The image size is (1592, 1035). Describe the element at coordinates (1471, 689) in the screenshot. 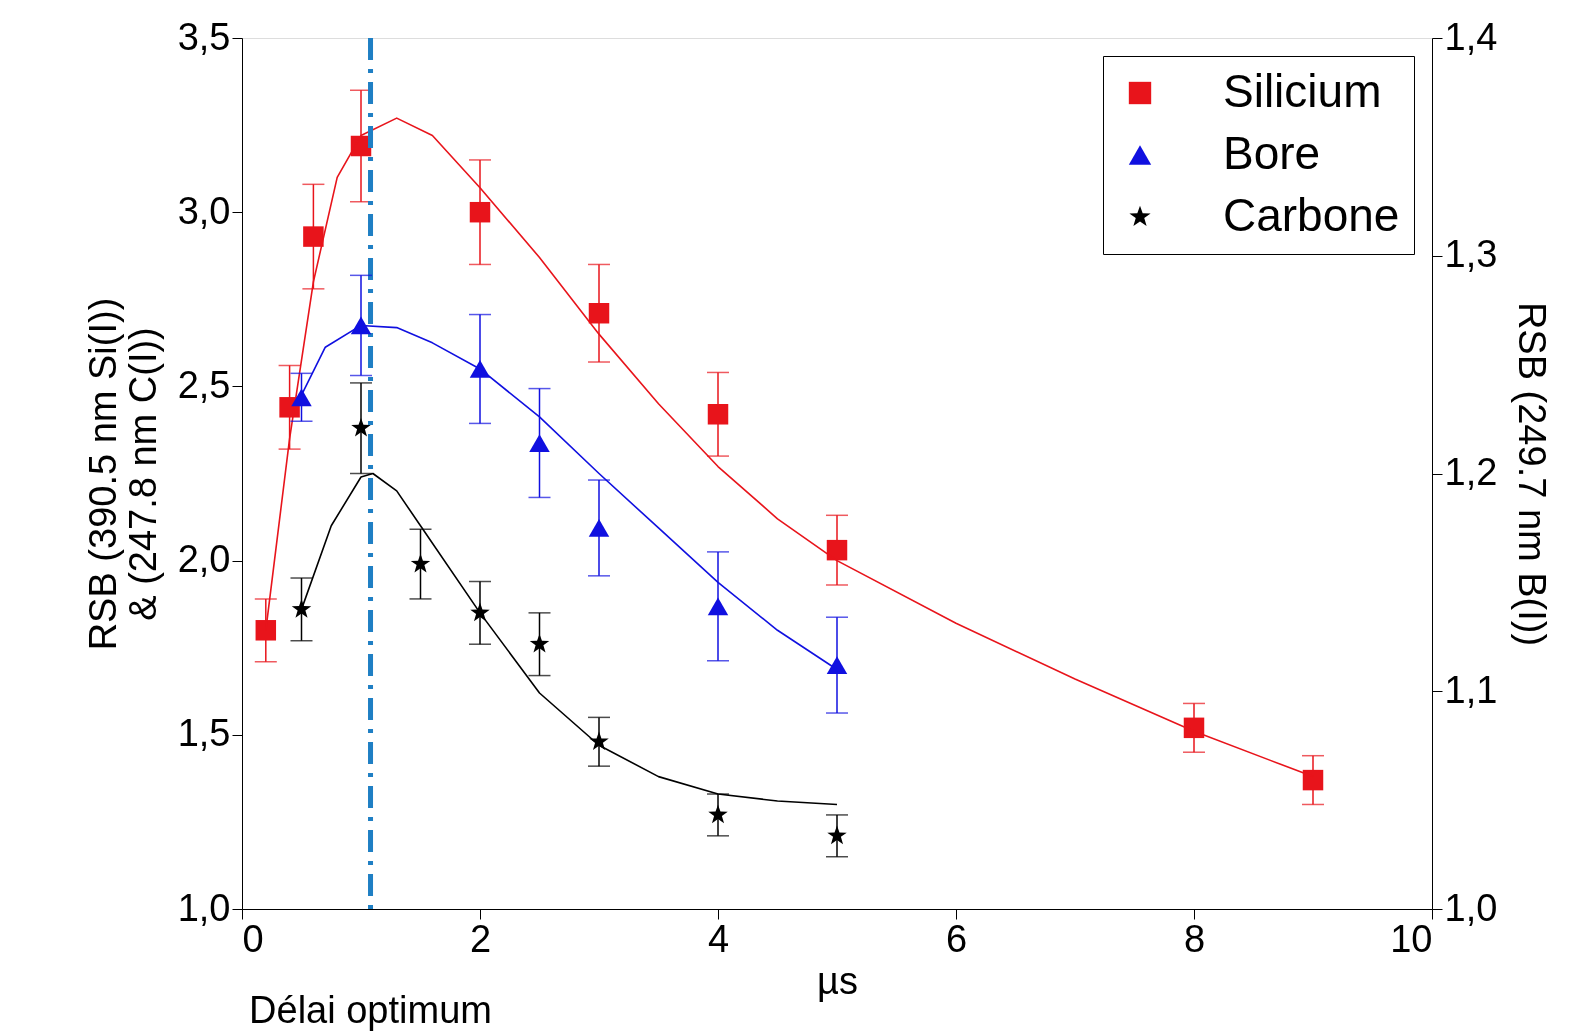

I see `y2-tick-label: 1,1` at that location.